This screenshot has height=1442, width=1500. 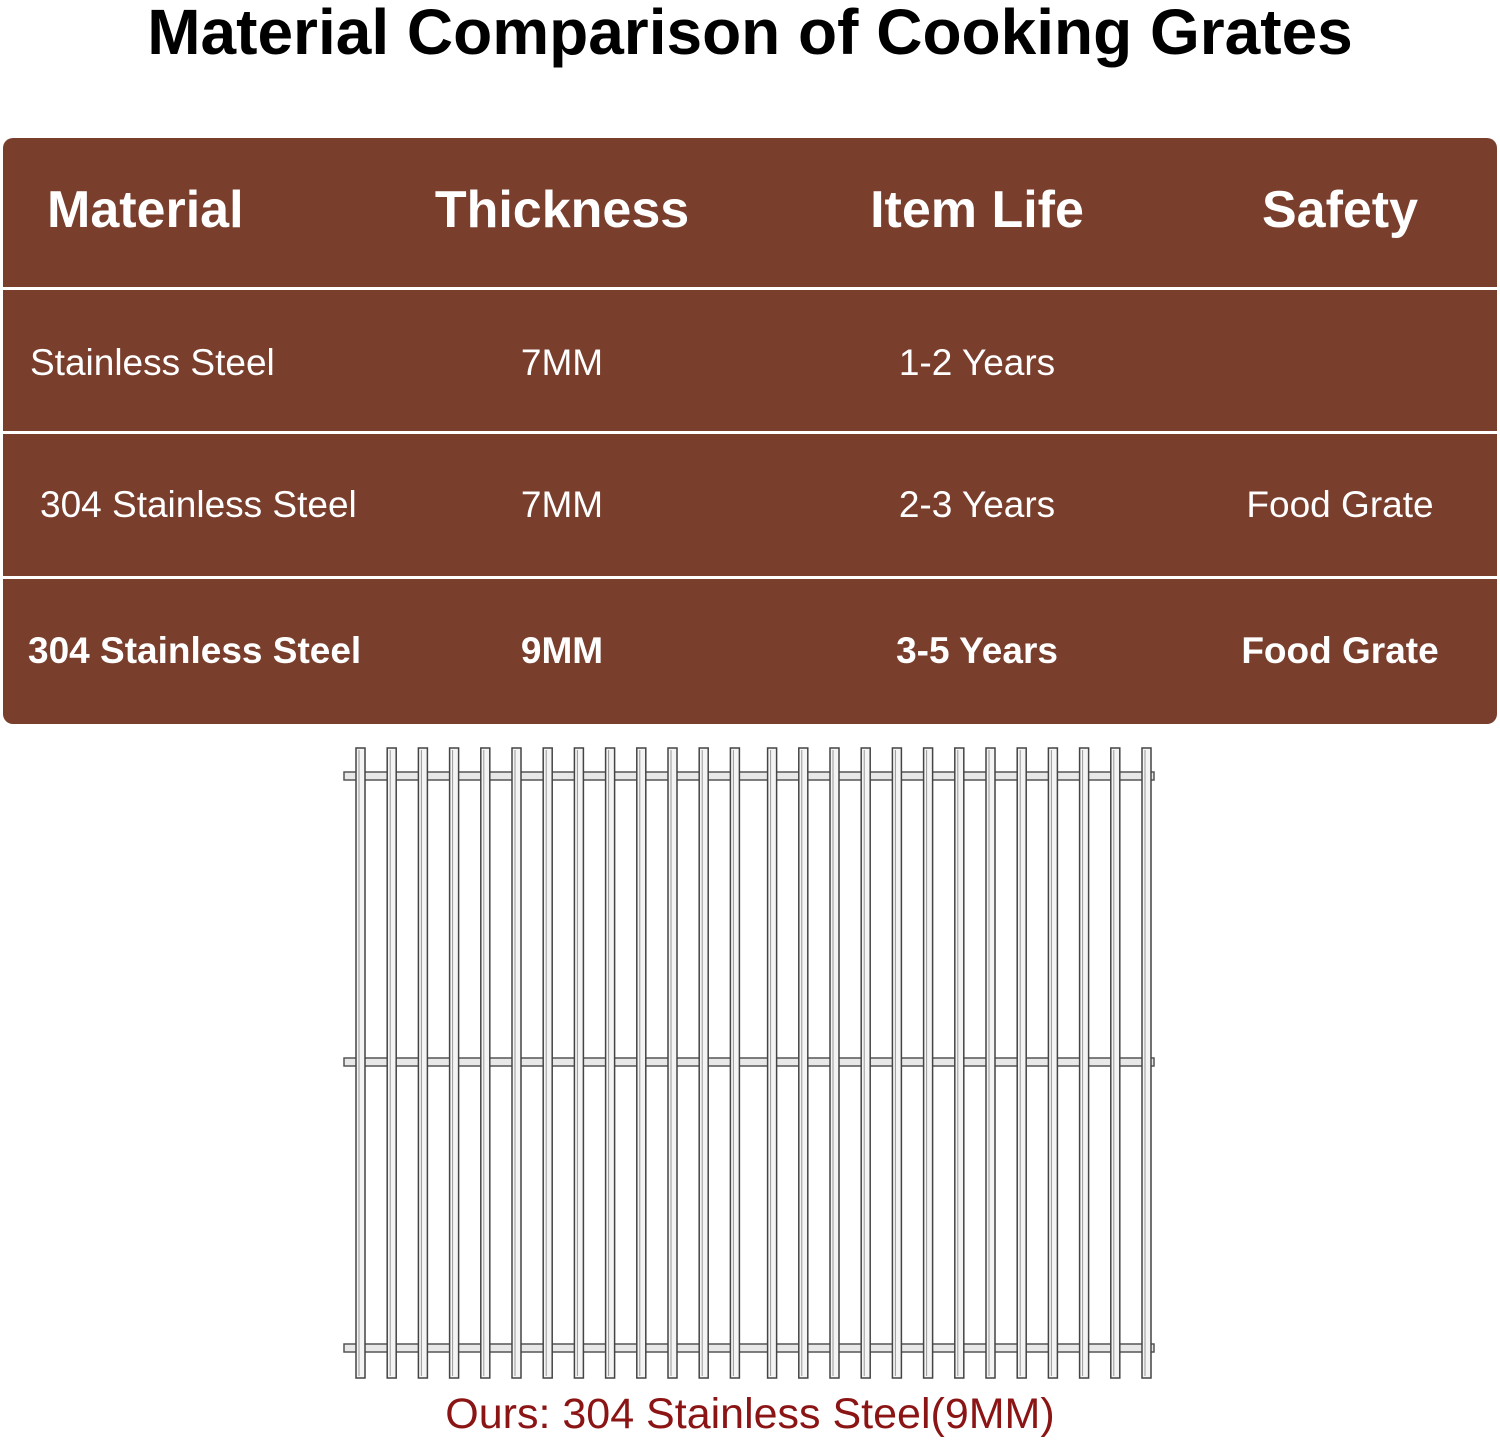 I want to click on column-header: Safety, so click(x=1340, y=210).